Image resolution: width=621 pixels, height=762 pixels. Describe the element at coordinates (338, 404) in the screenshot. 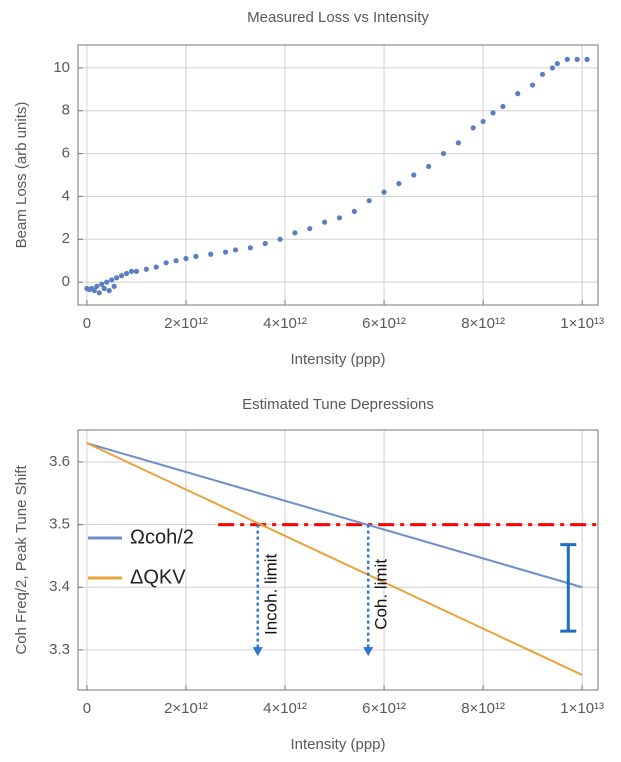

I see `chart-title: Estimated Tune Depressions` at that location.